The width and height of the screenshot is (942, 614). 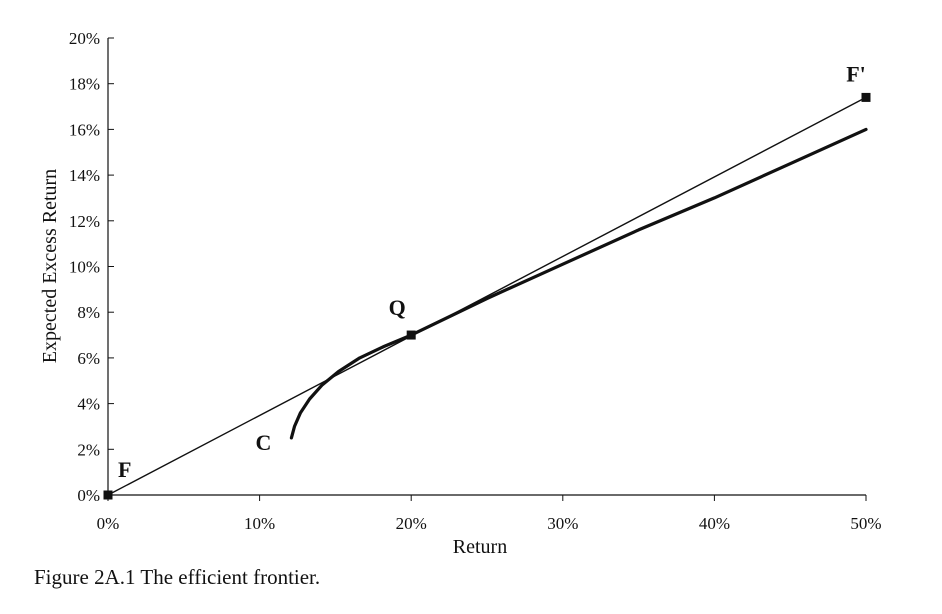 I want to click on y-tick-label: 18%, so click(x=84, y=84).